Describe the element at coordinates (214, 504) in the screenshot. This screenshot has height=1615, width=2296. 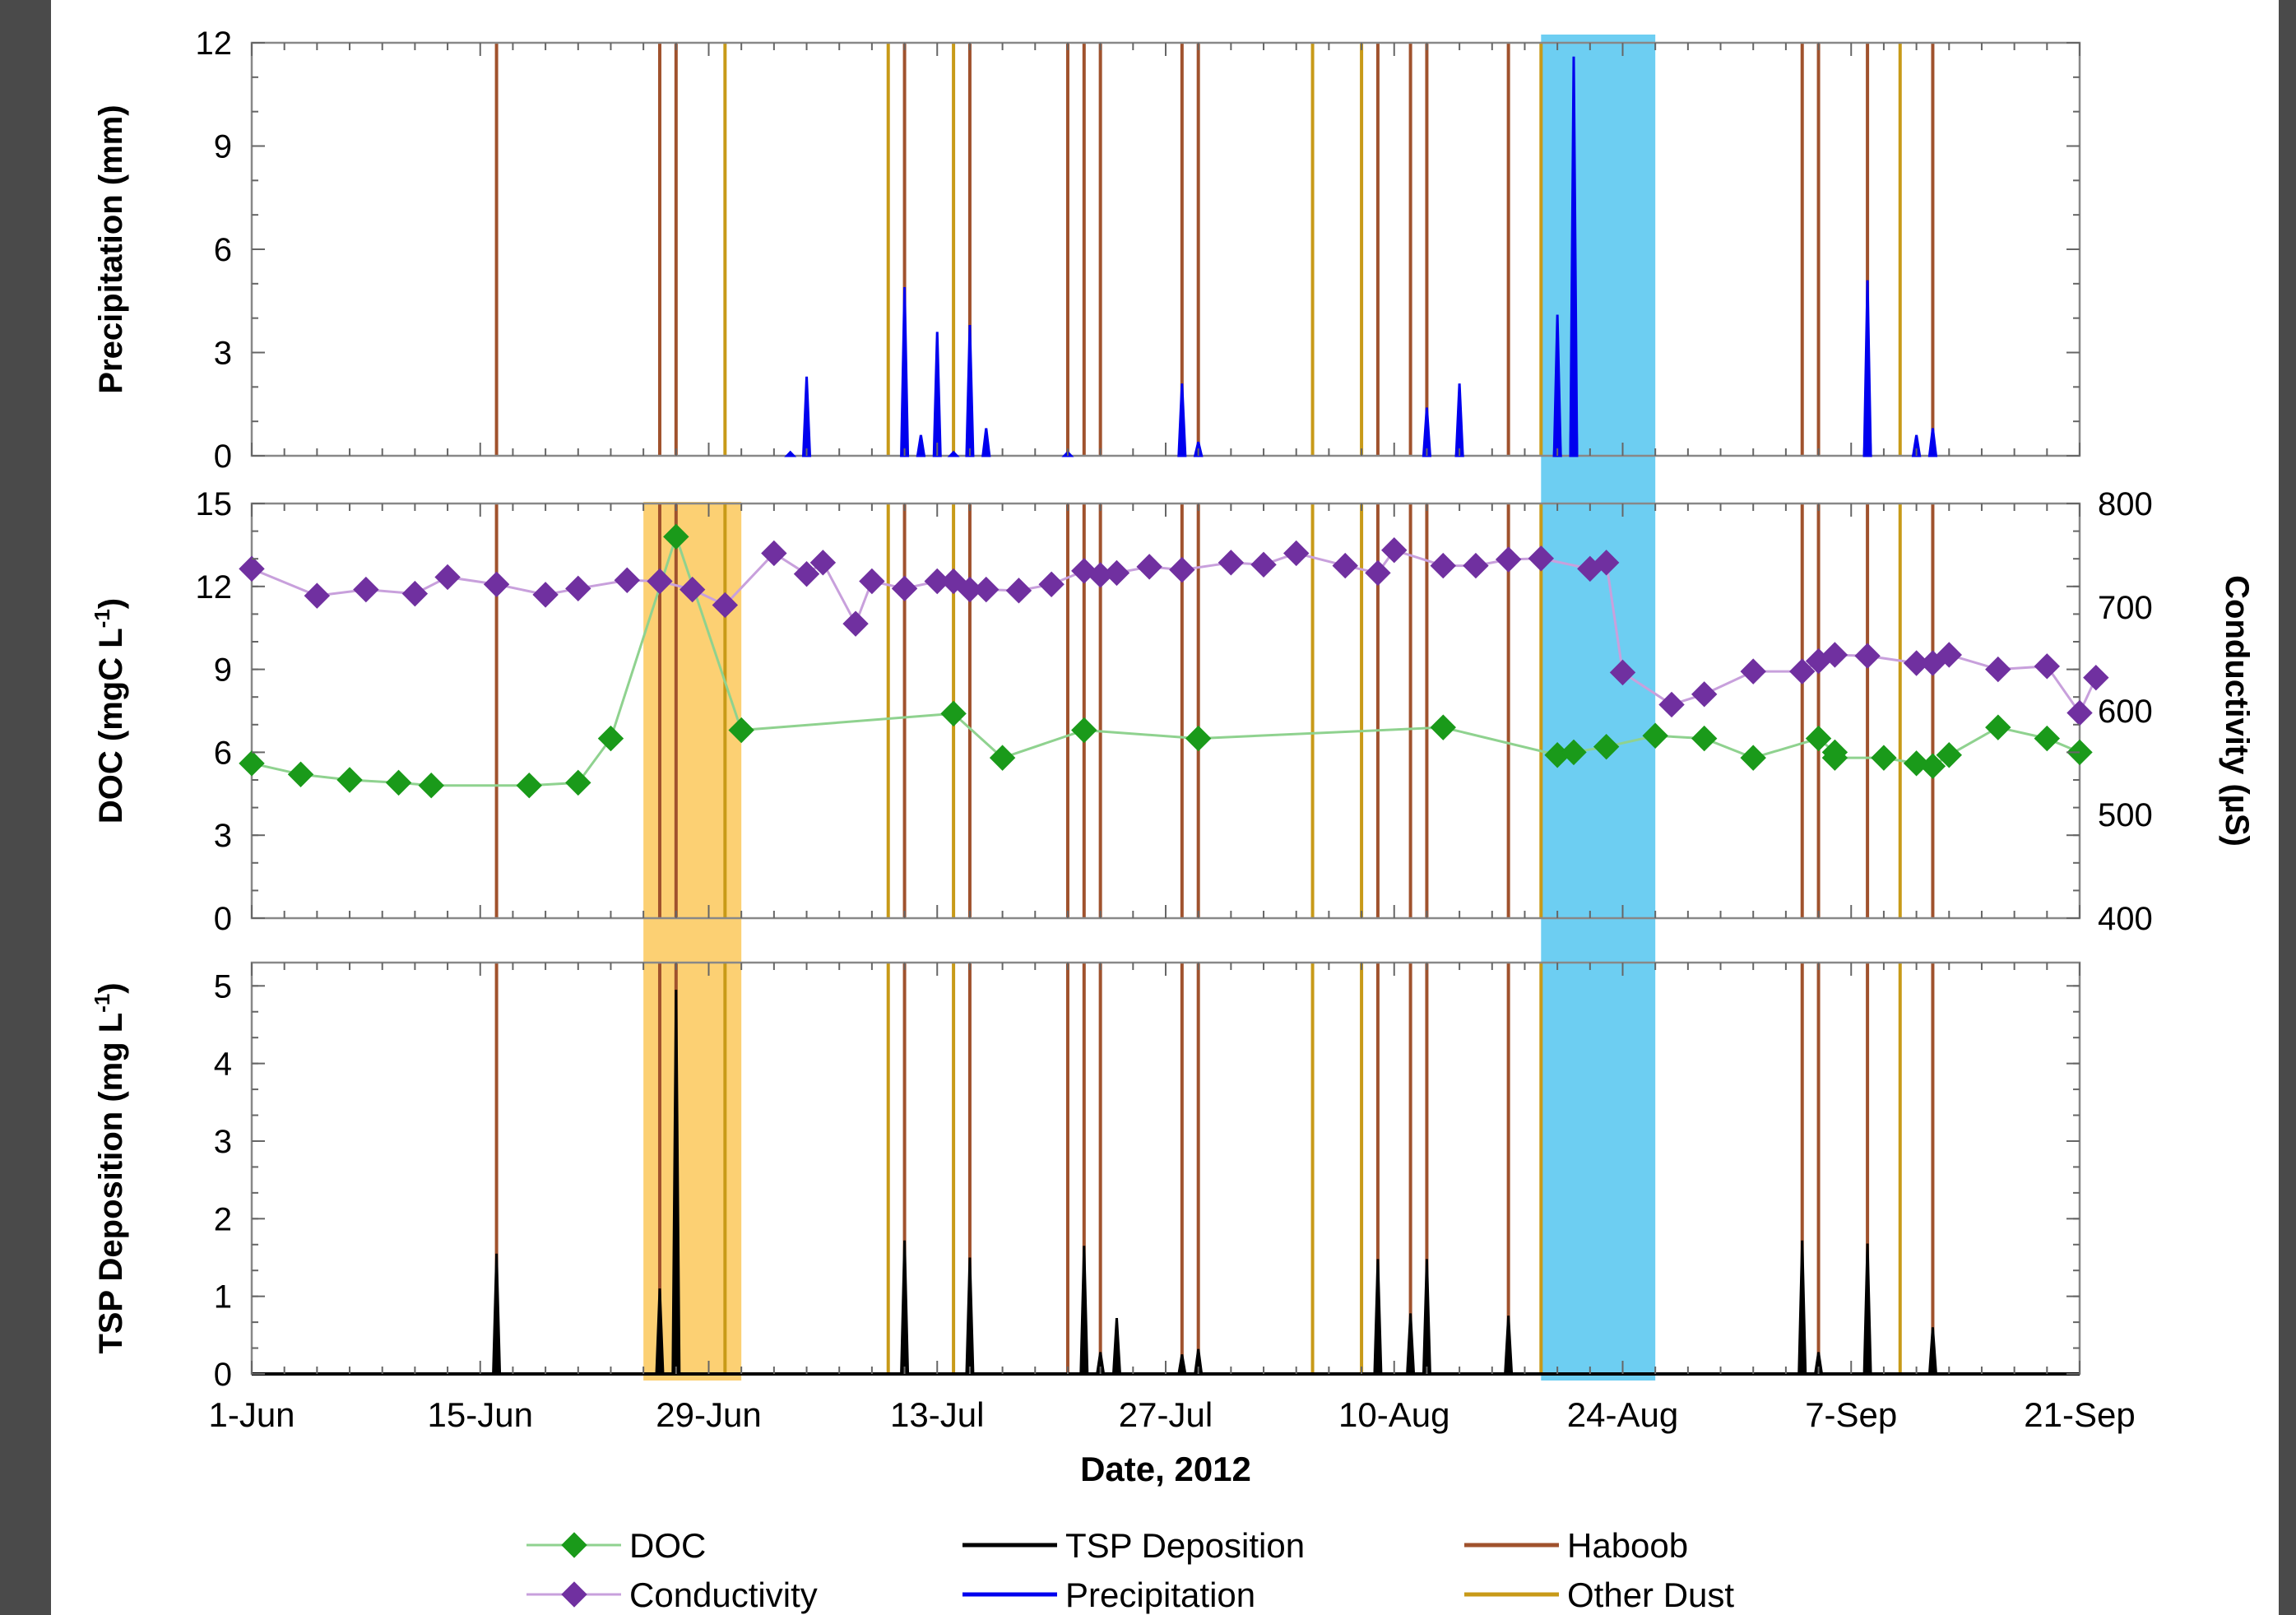
I see `y-tick-label-p1: 15` at that location.